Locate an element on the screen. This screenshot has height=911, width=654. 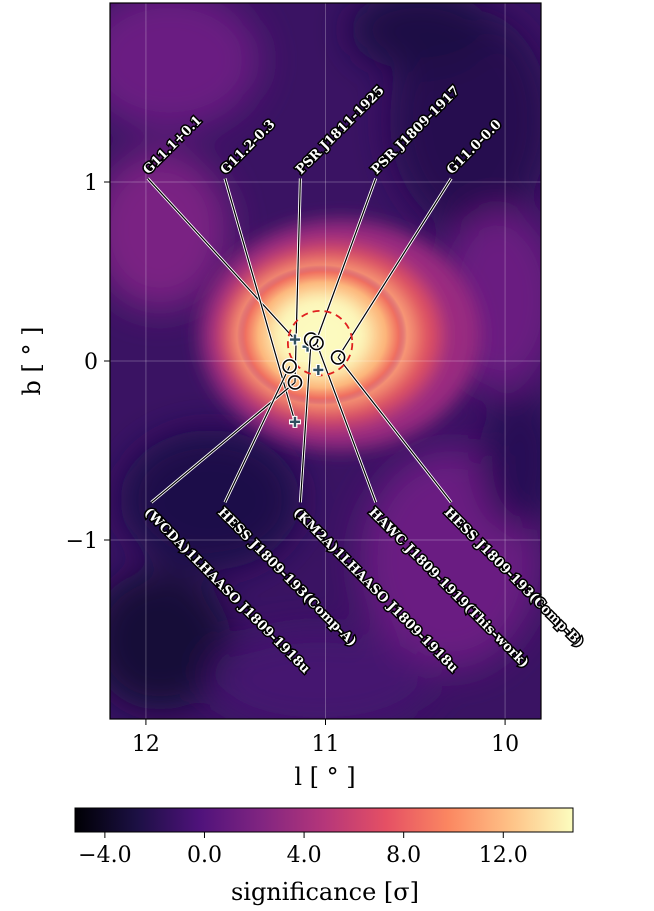
y-axis-label: b [ ° ] is located at coordinates (32, 361).